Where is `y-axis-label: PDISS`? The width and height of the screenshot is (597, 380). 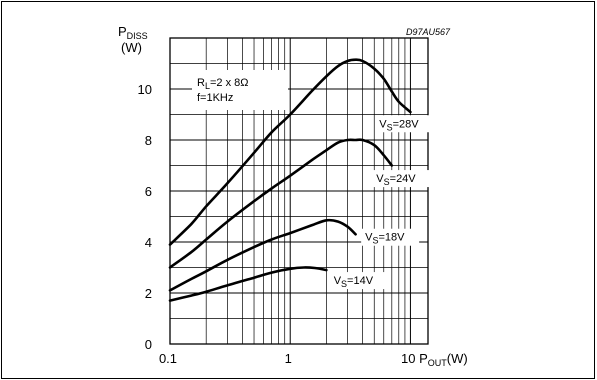
y-axis-label: PDISS is located at coordinates (133, 32).